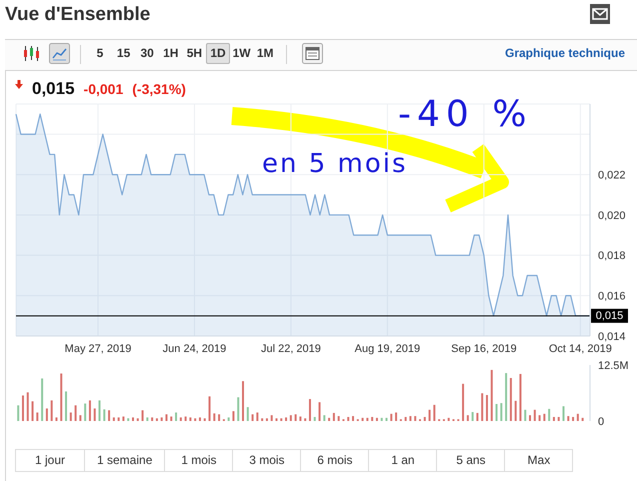 This screenshot has width=637, height=481. What do you see at coordinates (218, 53) in the screenshot?
I see `text: 1D` at bounding box center [218, 53].